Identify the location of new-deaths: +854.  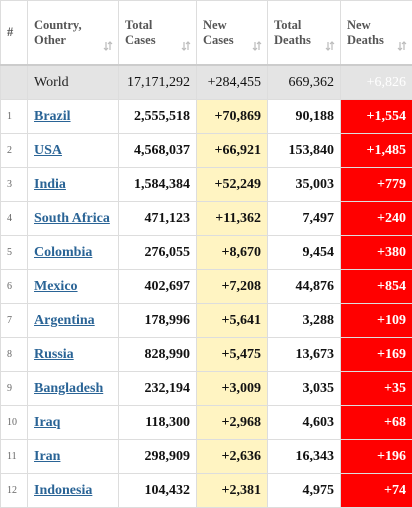
(376, 286).